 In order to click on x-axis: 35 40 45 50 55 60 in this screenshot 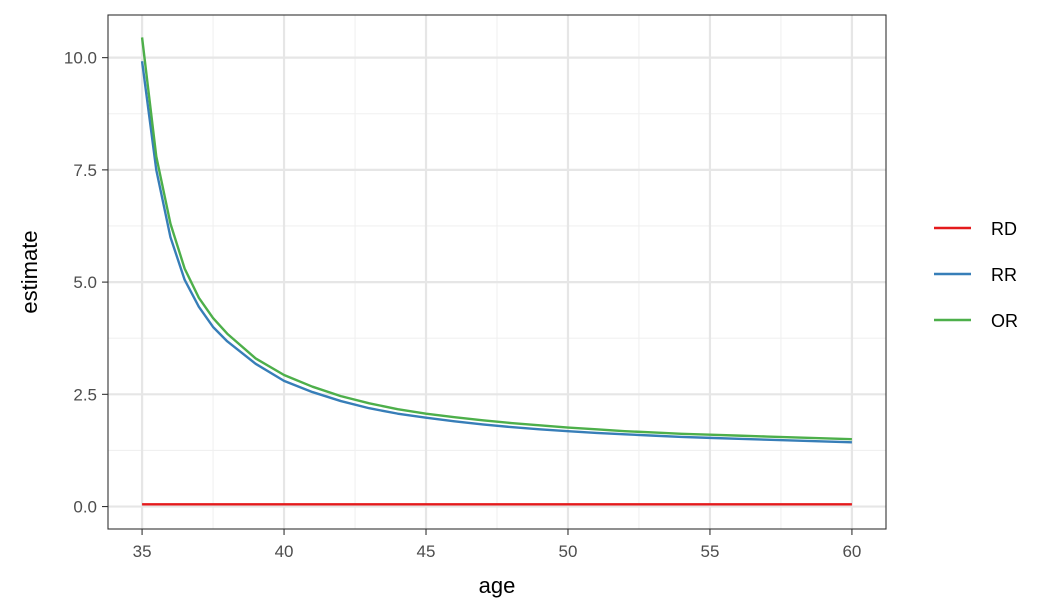, I will do `click(497, 545)`.